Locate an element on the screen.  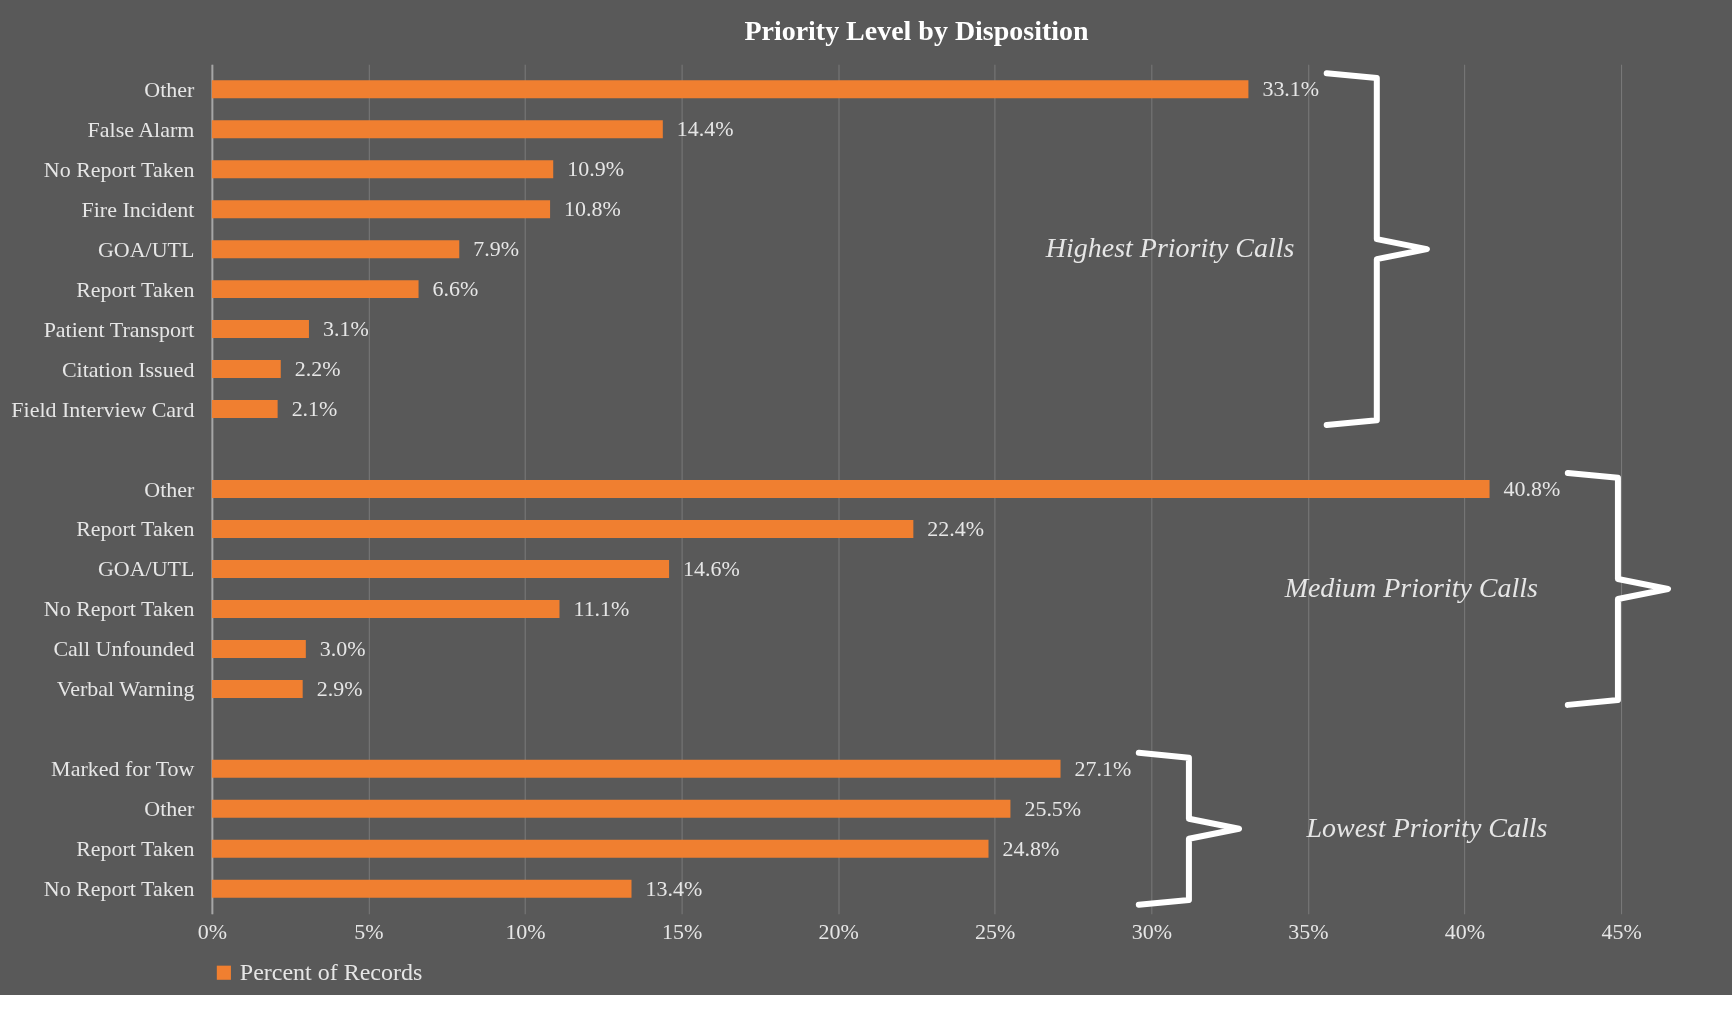
x-tick-label: 30% is located at coordinates (1151, 932).